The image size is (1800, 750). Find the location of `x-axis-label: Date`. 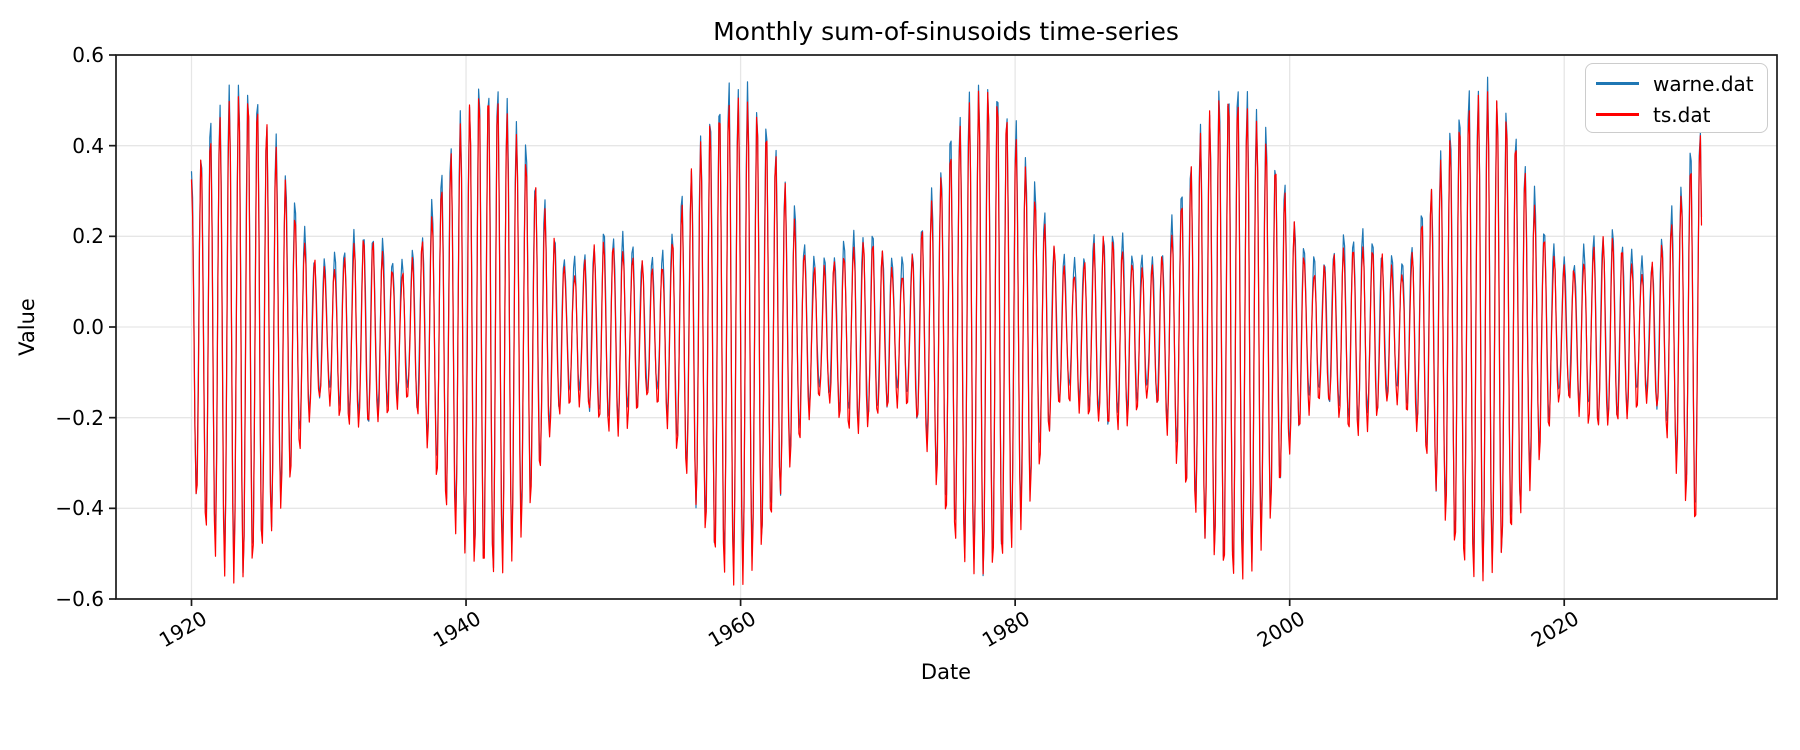

x-axis-label: Date is located at coordinates (946, 672).